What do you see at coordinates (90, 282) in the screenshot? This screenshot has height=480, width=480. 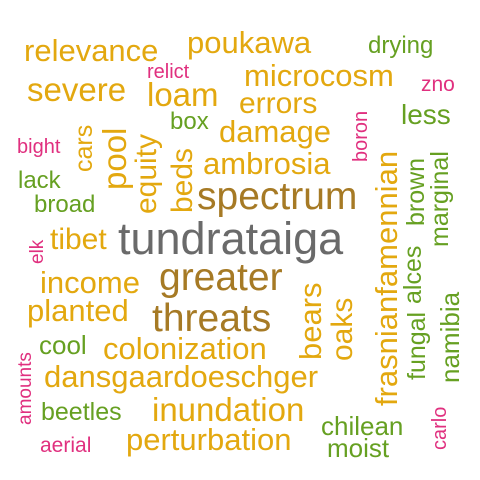 I see `word-income: income` at bounding box center [90, 282].